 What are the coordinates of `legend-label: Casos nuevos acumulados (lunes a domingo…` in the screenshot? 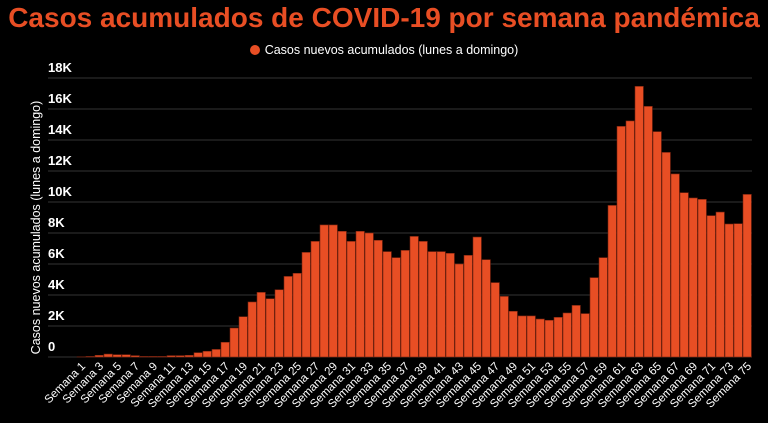 It's located at (391, 50).